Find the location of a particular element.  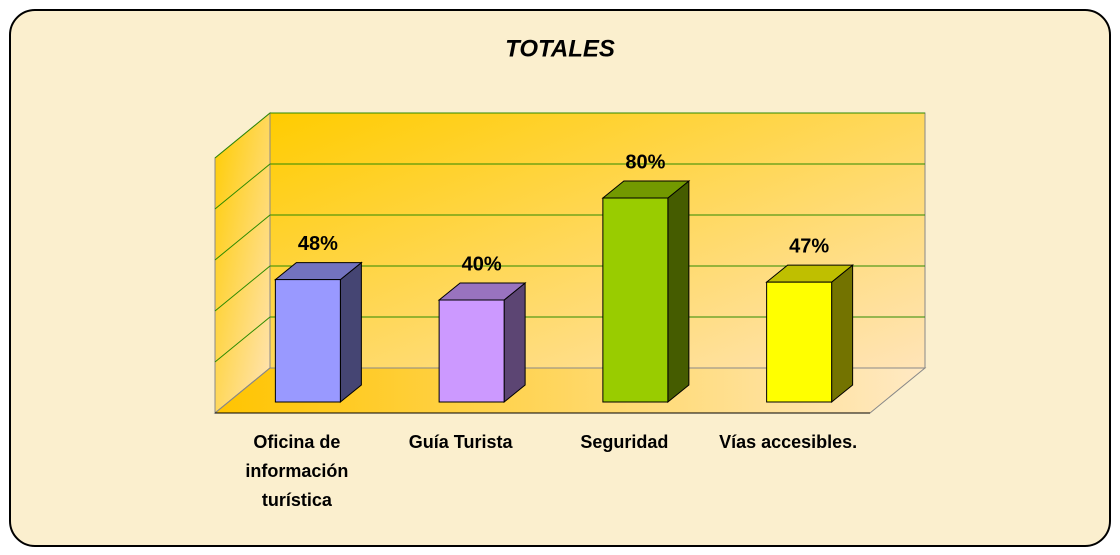

chart-title: TOTALES is located at coordinates (560, 48).